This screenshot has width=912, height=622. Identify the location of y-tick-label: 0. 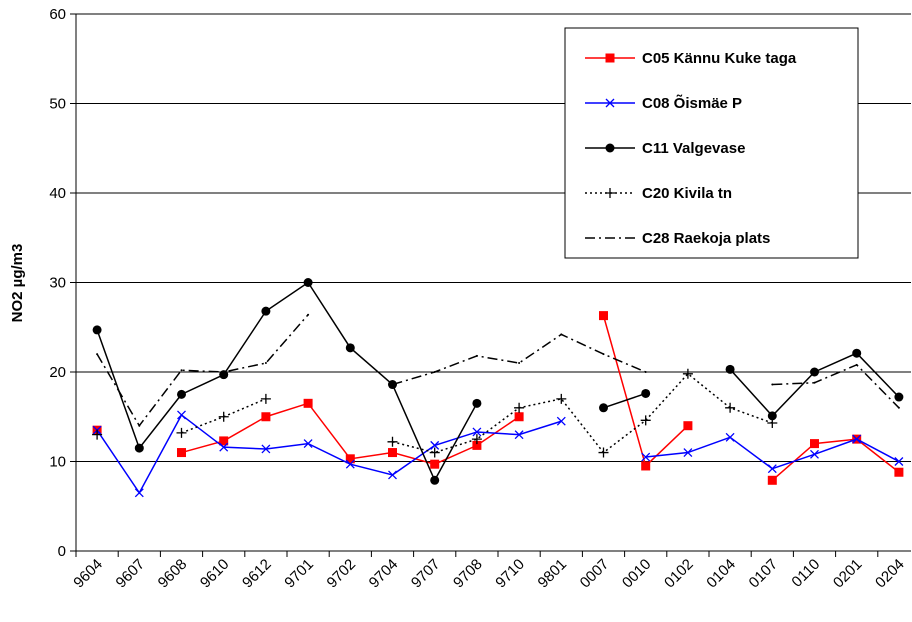
(62, 551).